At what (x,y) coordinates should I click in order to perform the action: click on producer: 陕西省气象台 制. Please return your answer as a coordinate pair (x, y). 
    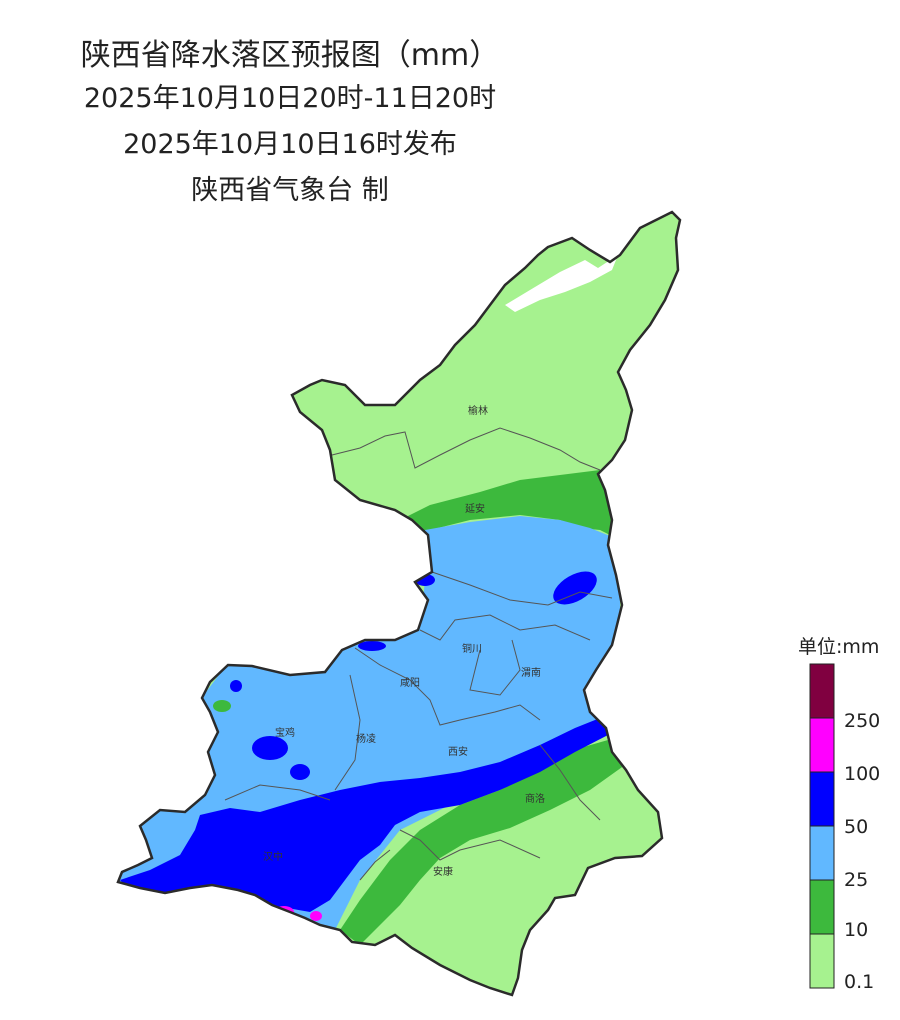
    Looking at the image, I should click on (290, 190).